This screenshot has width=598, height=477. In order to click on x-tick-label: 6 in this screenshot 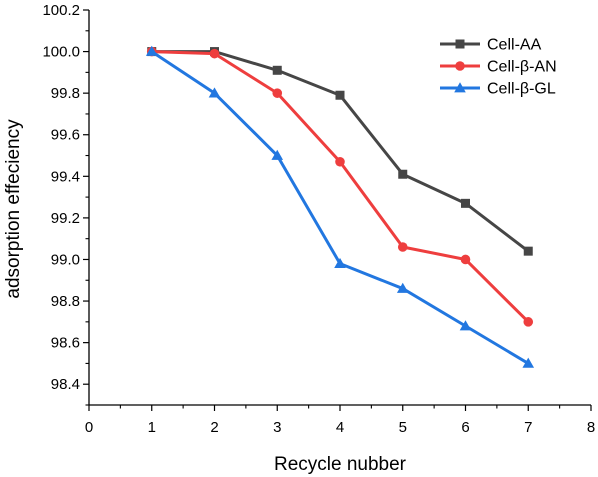, I will do `click(465, 427)`.